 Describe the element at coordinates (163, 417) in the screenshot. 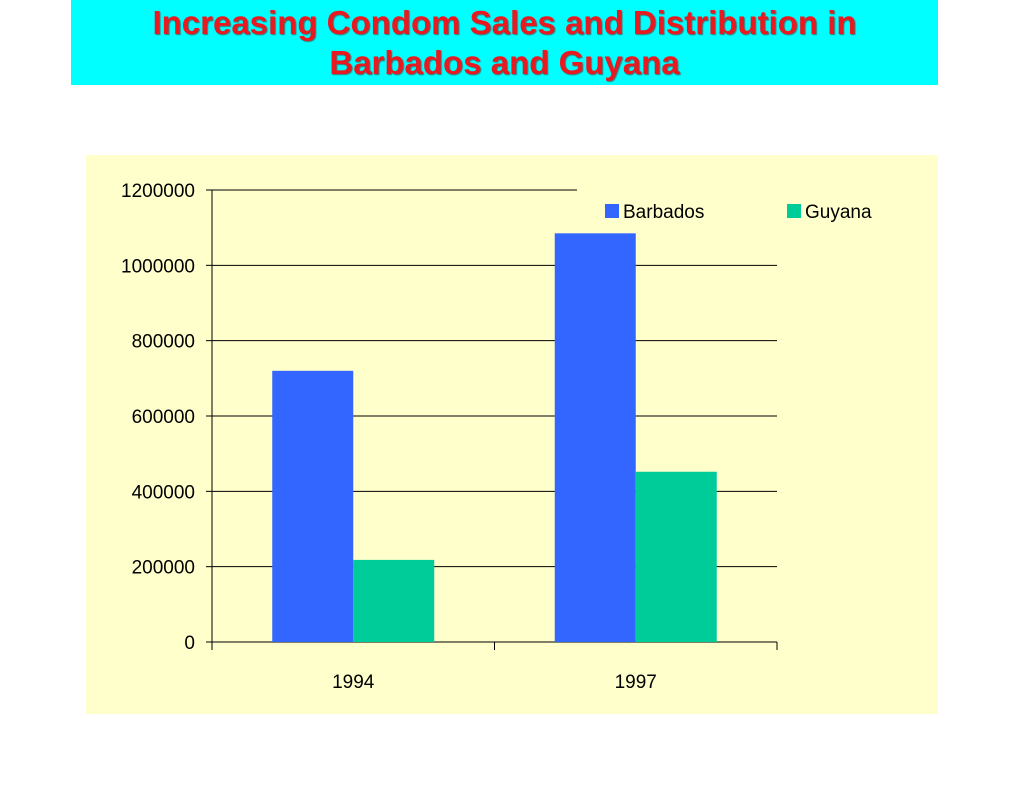

I see `y-tick-label: 600000` at that location.